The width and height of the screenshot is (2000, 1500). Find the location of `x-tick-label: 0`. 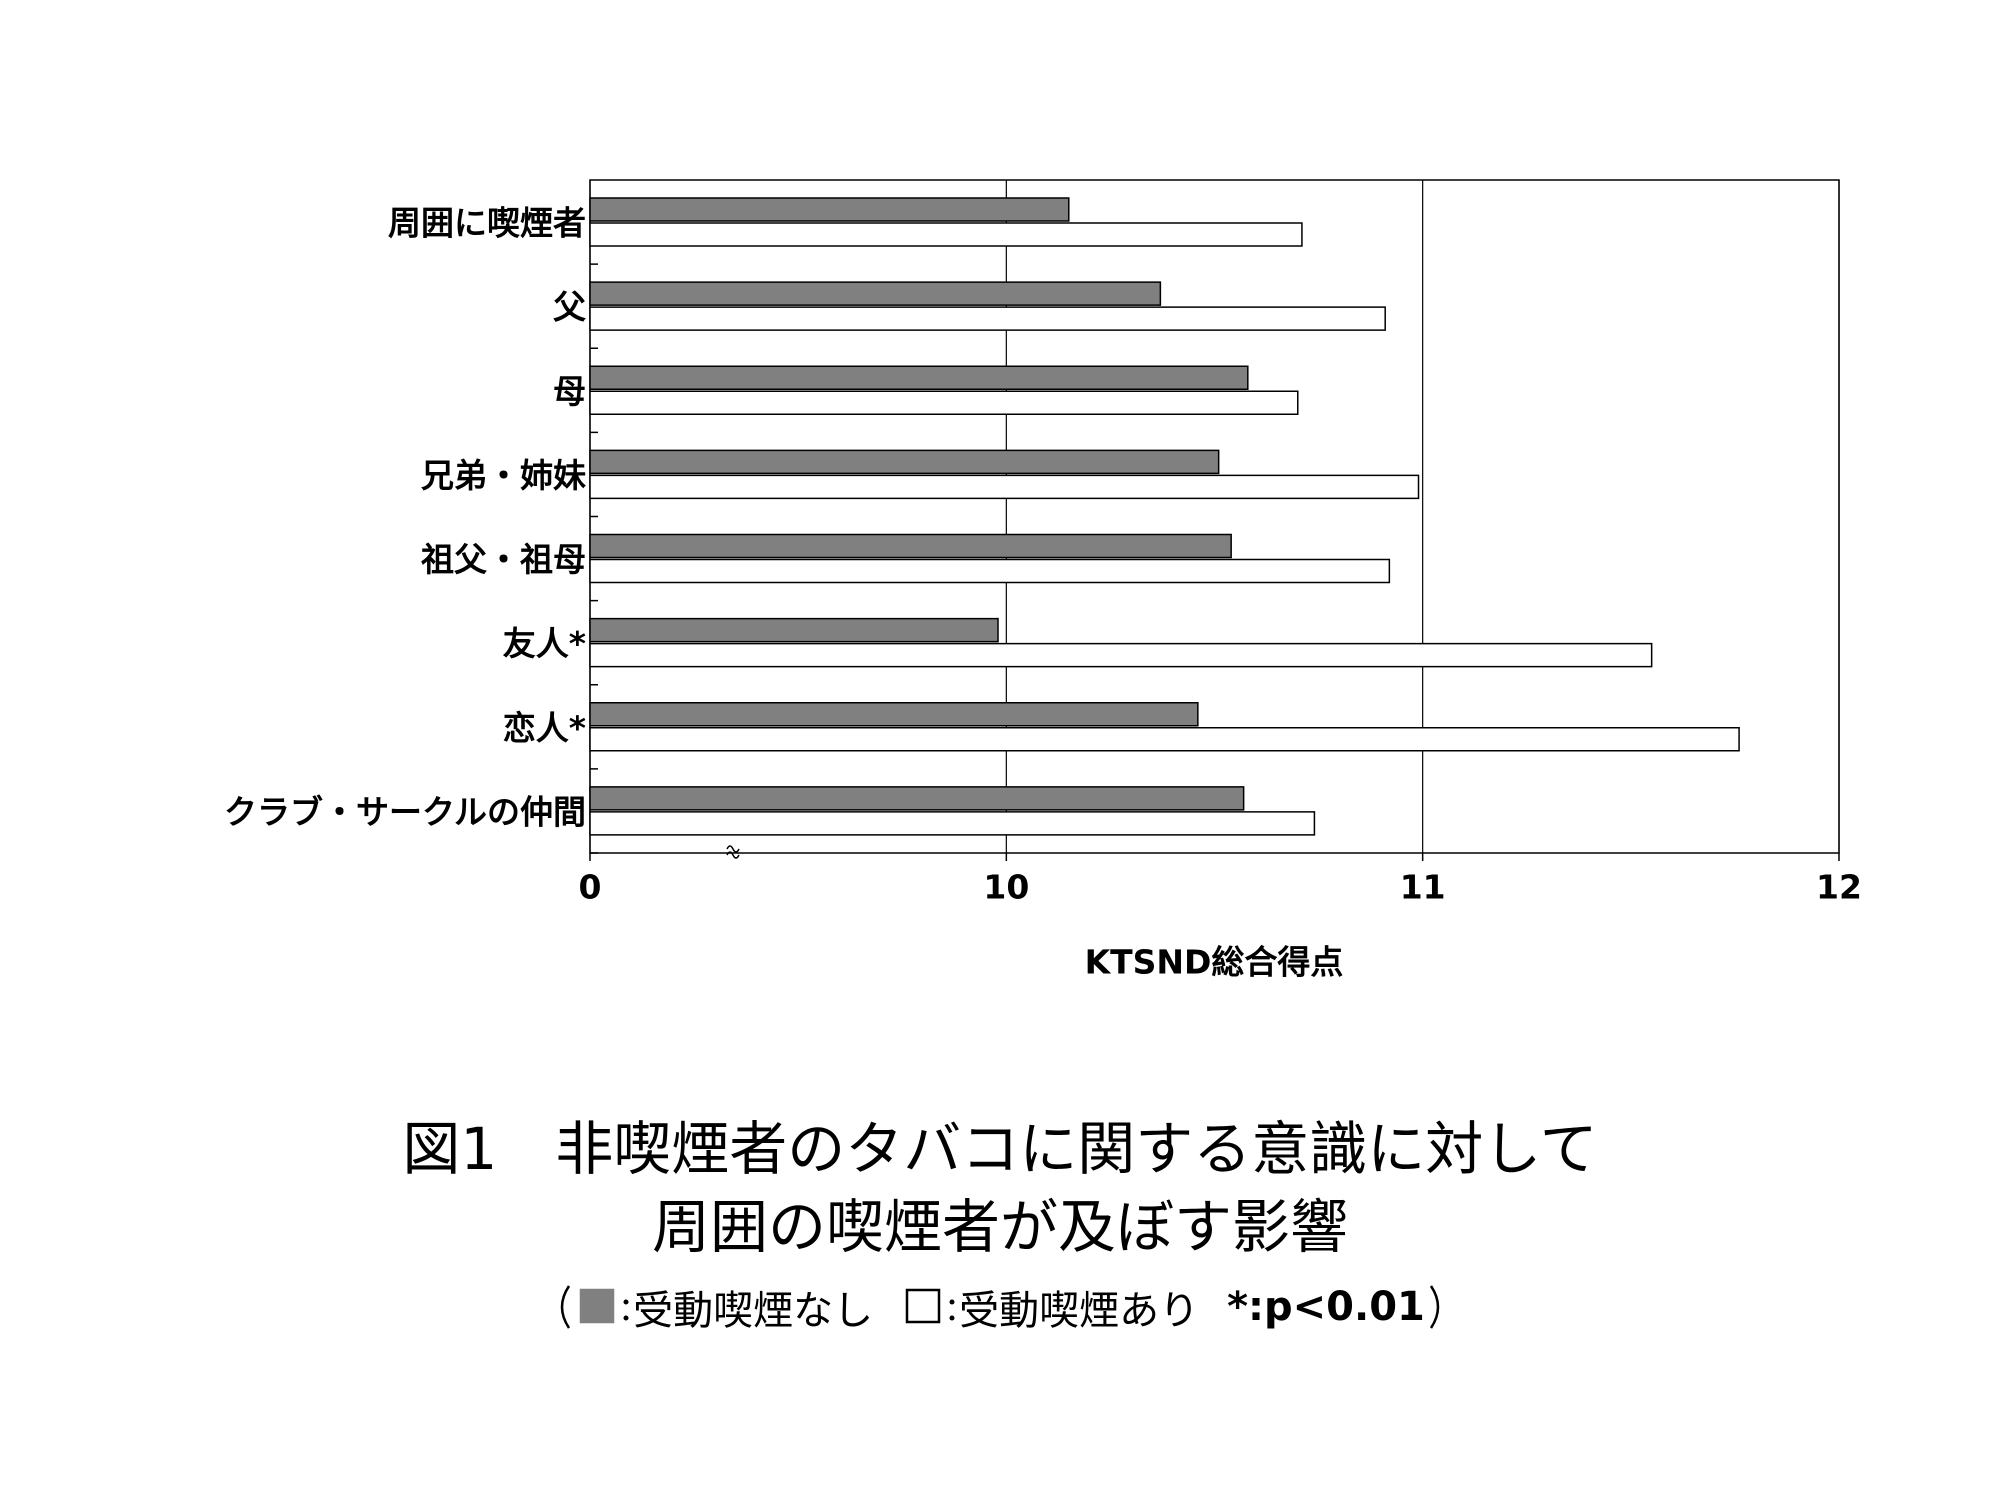

x-tick-label: 0 is located at coordinates (590, 887).